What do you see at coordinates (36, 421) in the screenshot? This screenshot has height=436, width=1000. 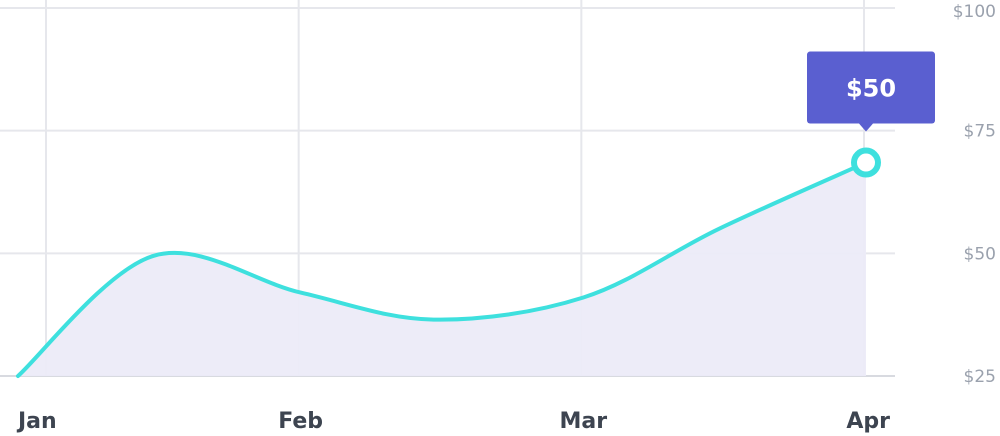 I see `x-tick-label: Jan` at bounding box center [36, 421].